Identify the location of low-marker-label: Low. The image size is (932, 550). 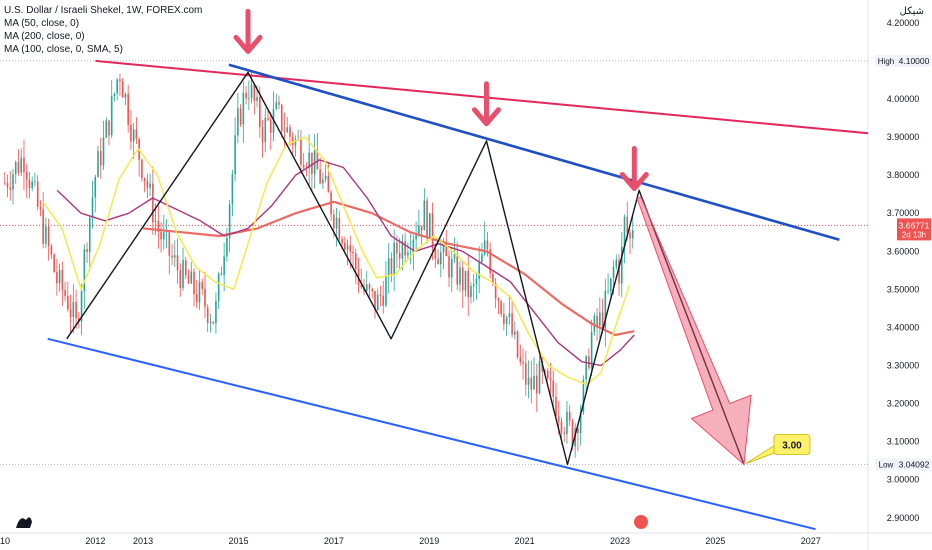
(886, 464).